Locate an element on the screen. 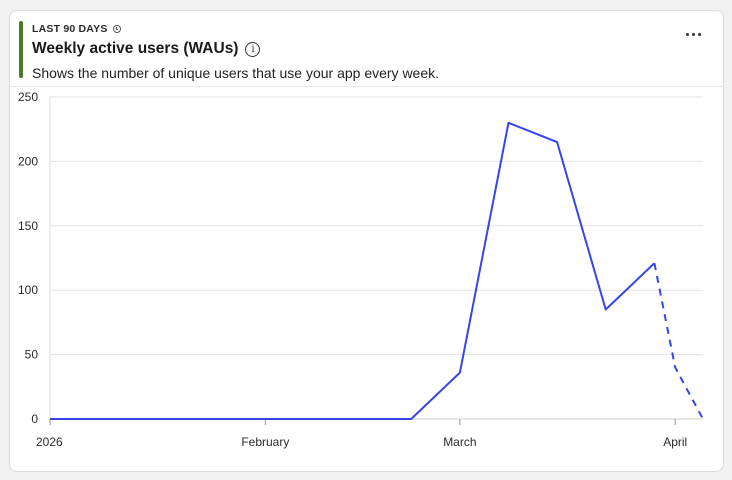  y-tick-label: 50 is located at coordinates (32, 355).